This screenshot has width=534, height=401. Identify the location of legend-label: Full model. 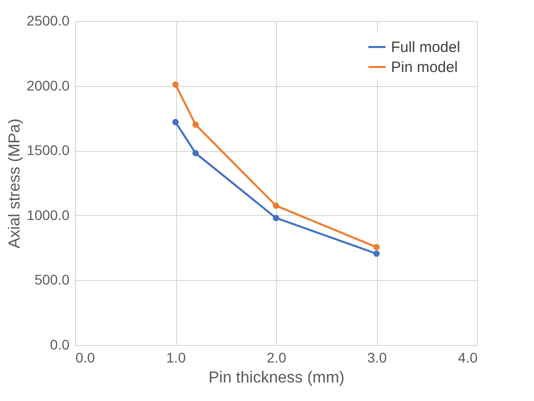
(425, 47).